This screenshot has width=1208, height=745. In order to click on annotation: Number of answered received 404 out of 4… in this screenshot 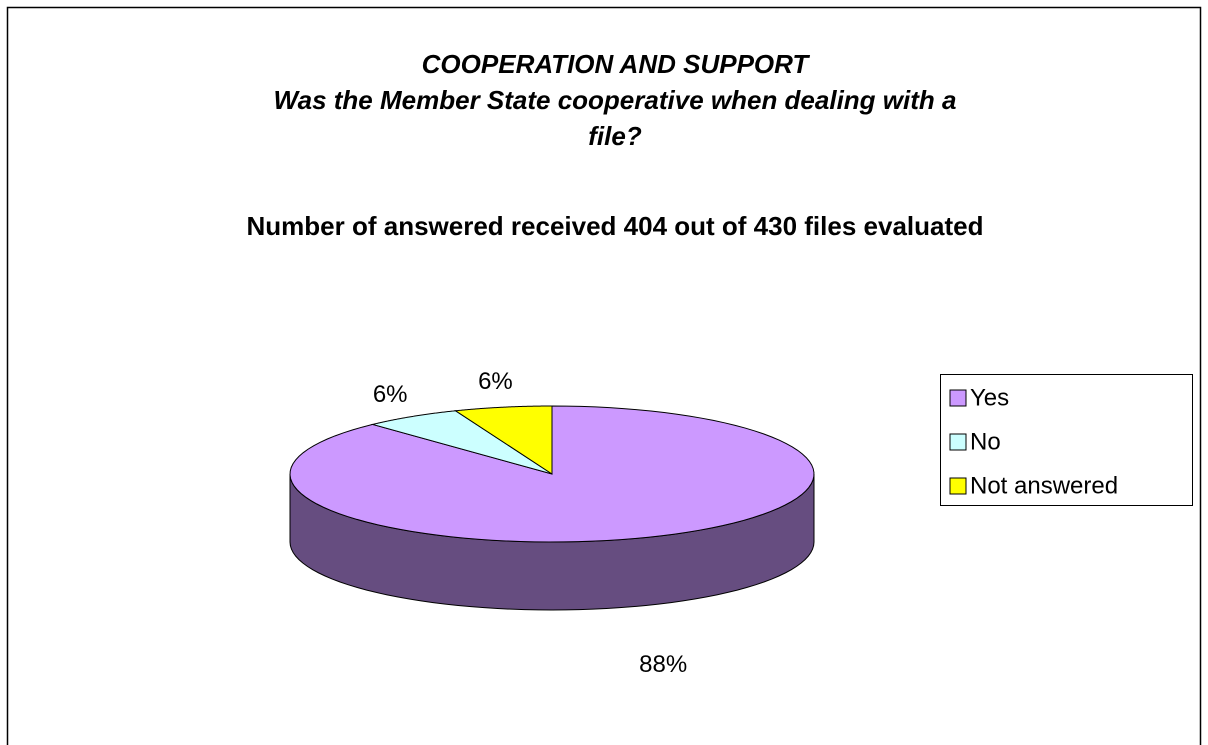, I will do `click(615, 226)`.